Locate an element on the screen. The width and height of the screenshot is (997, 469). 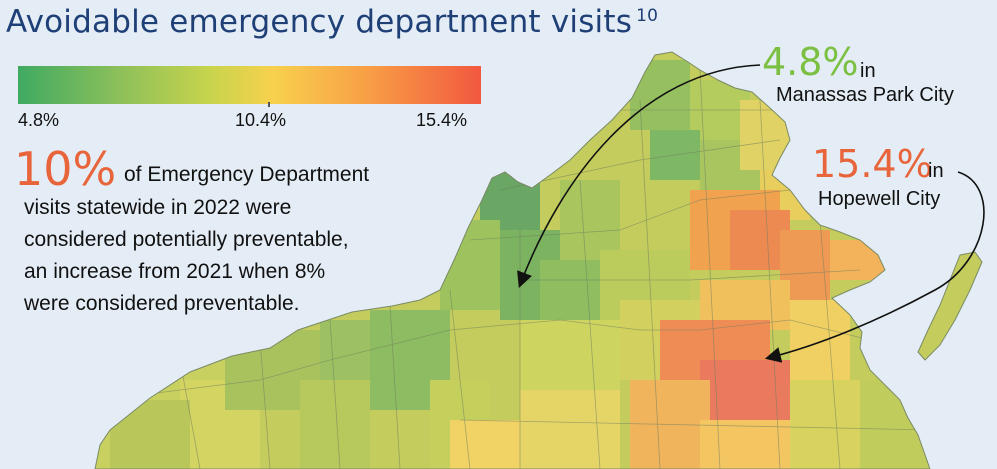
title-text: Avoidable emergency department visits is located at coordinates (319, 22).